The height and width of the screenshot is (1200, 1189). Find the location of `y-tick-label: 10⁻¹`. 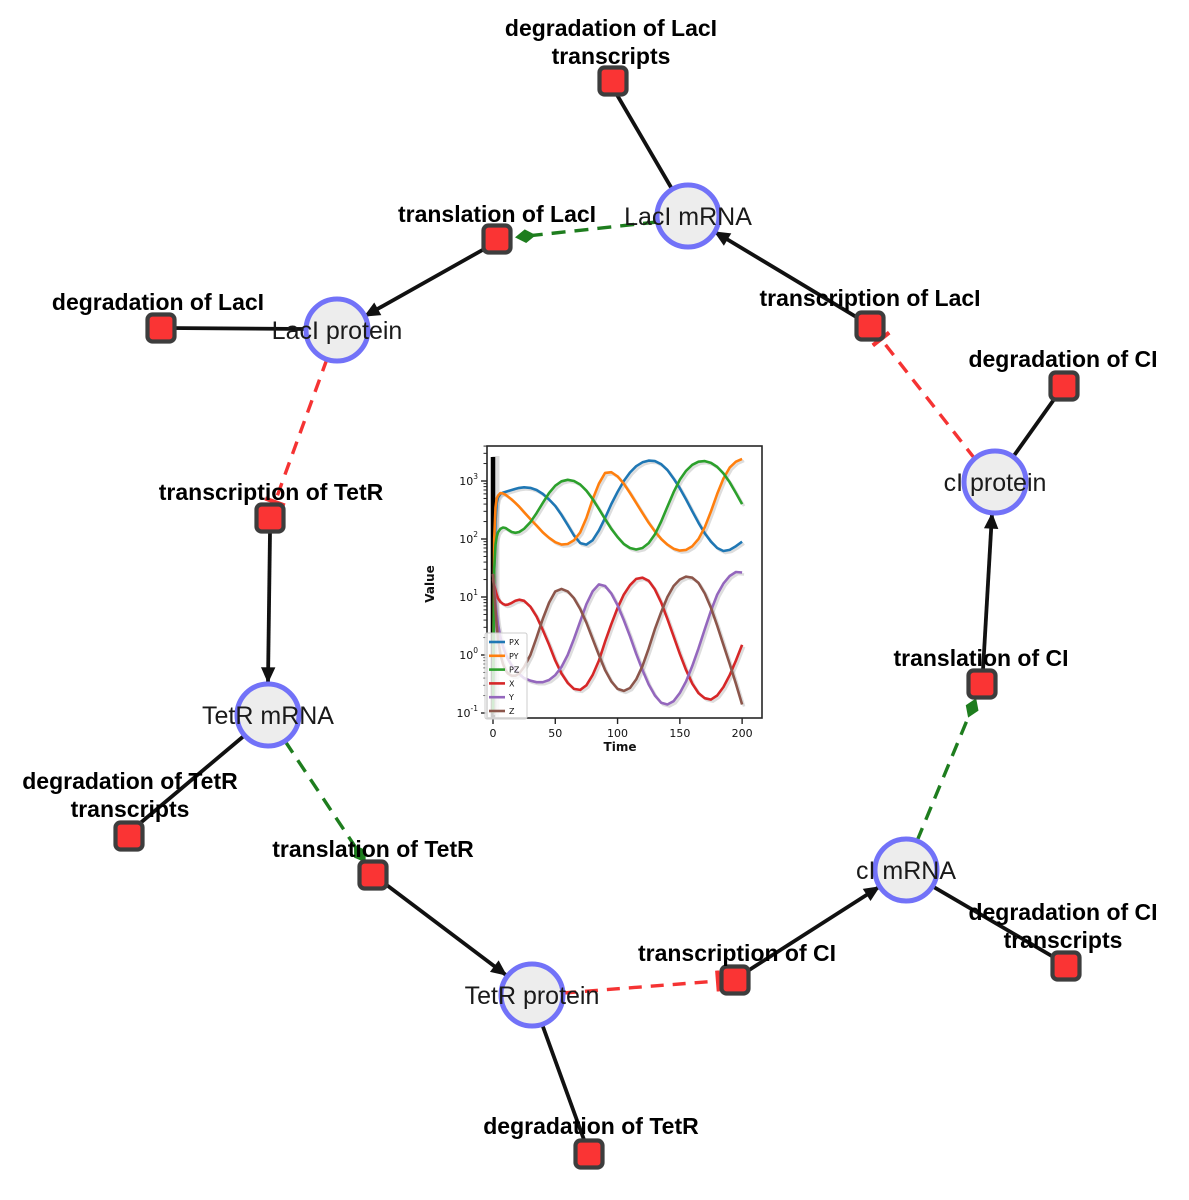

y-tick-label: 10⁻¹ is located at coordinates (468, 712).